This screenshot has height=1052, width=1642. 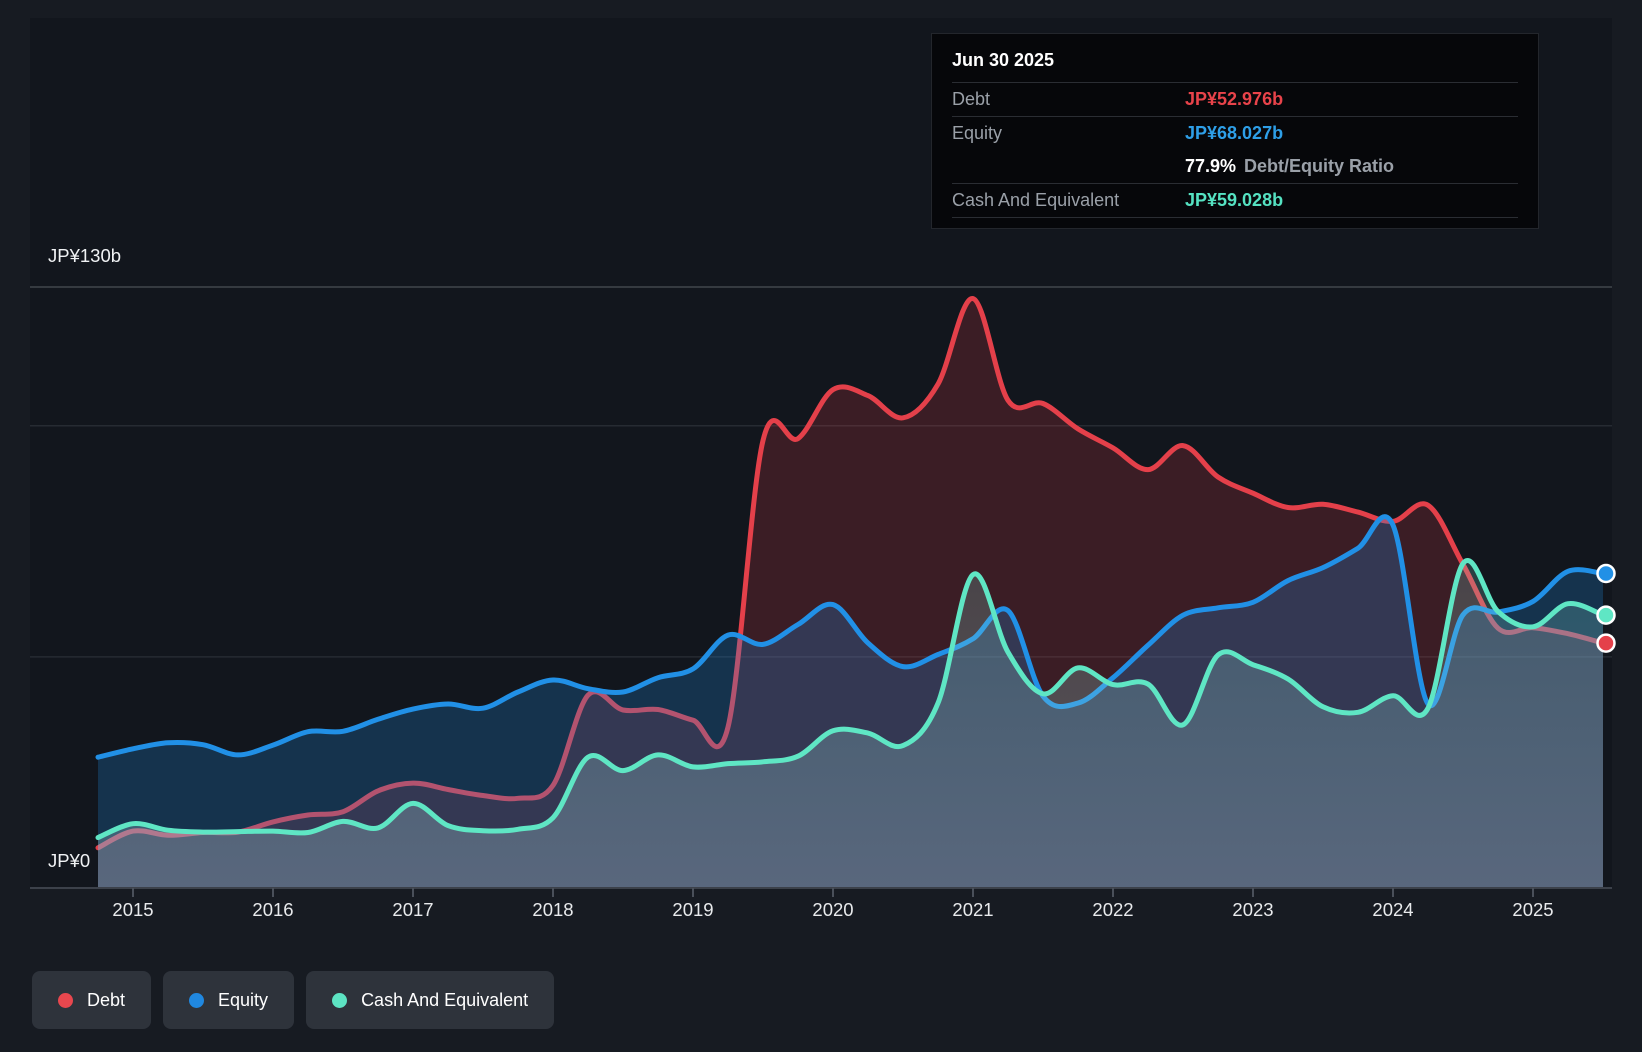 I want to click on legend-cash-label: Cash And Equivalent, so click(x=445, y=999).